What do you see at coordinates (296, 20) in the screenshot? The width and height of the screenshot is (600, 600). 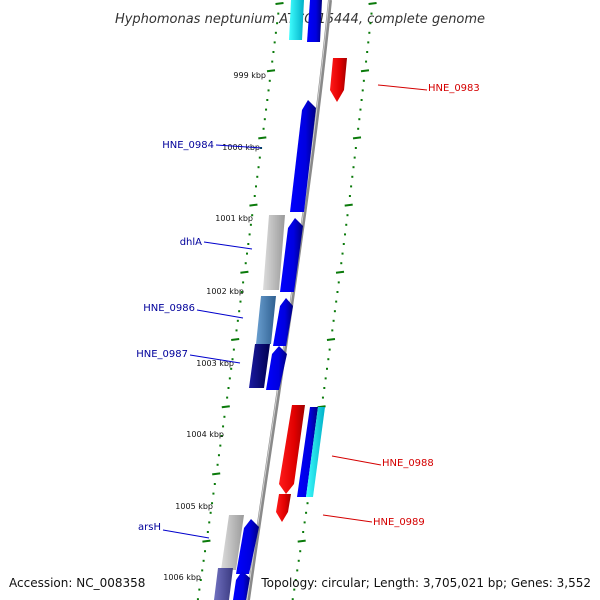 I see `gene-feature-cyan` at bounding box center [296, 20].